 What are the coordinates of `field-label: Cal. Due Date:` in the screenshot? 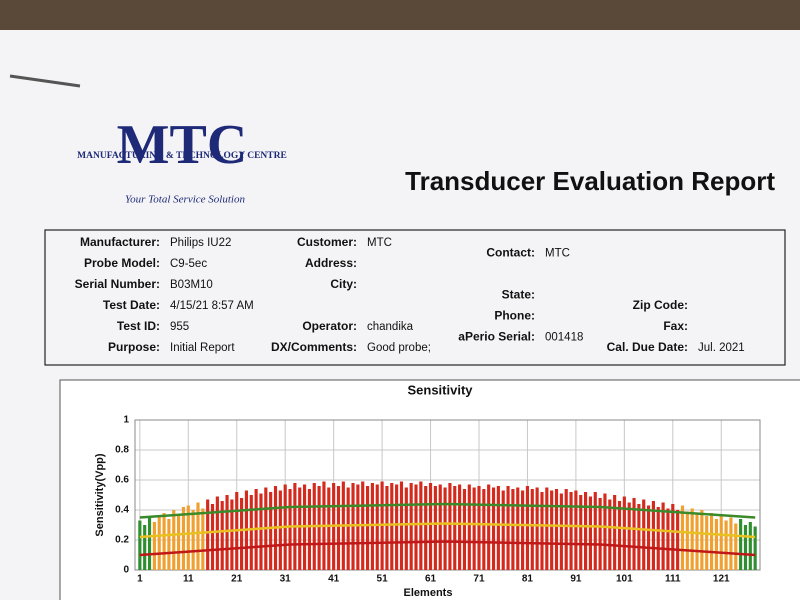 It's located at (647, 347).